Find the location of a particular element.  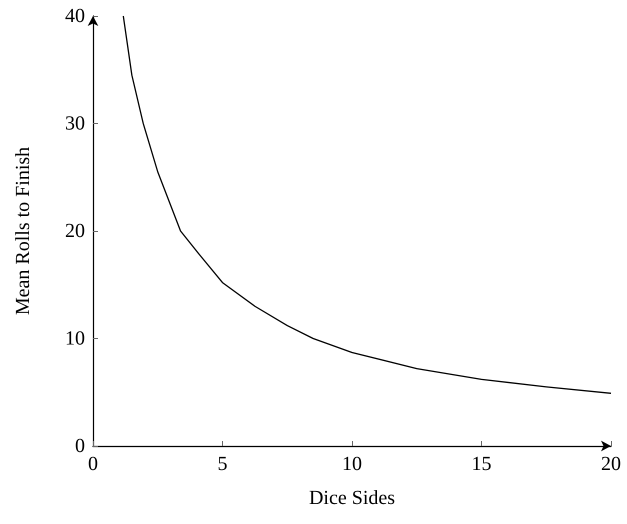

x-axis-title: Dice Sides is located at coordinates (352, 498).